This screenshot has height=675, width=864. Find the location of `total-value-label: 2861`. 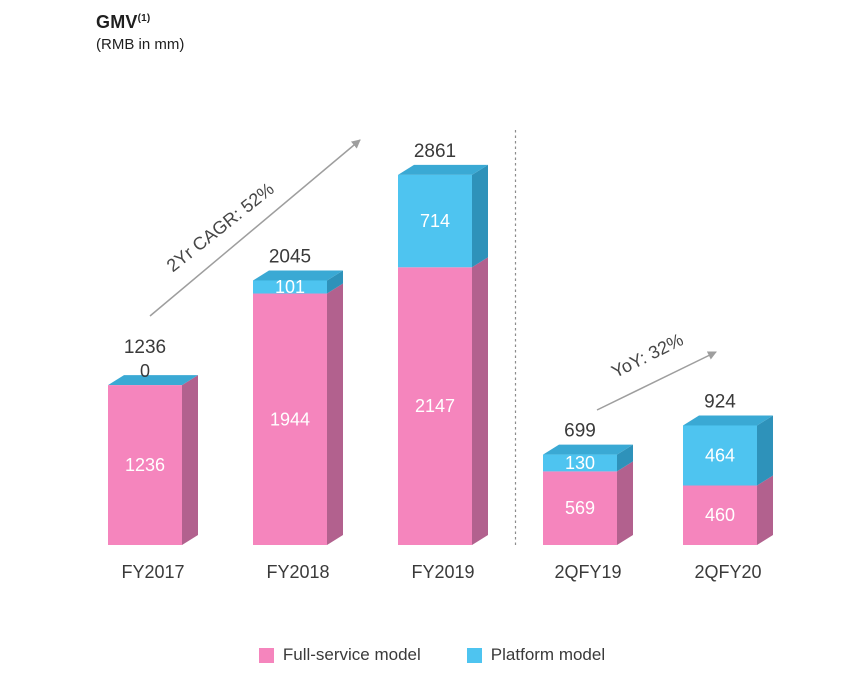

total-value-label: 2861 is located at coordinates (435, 151).